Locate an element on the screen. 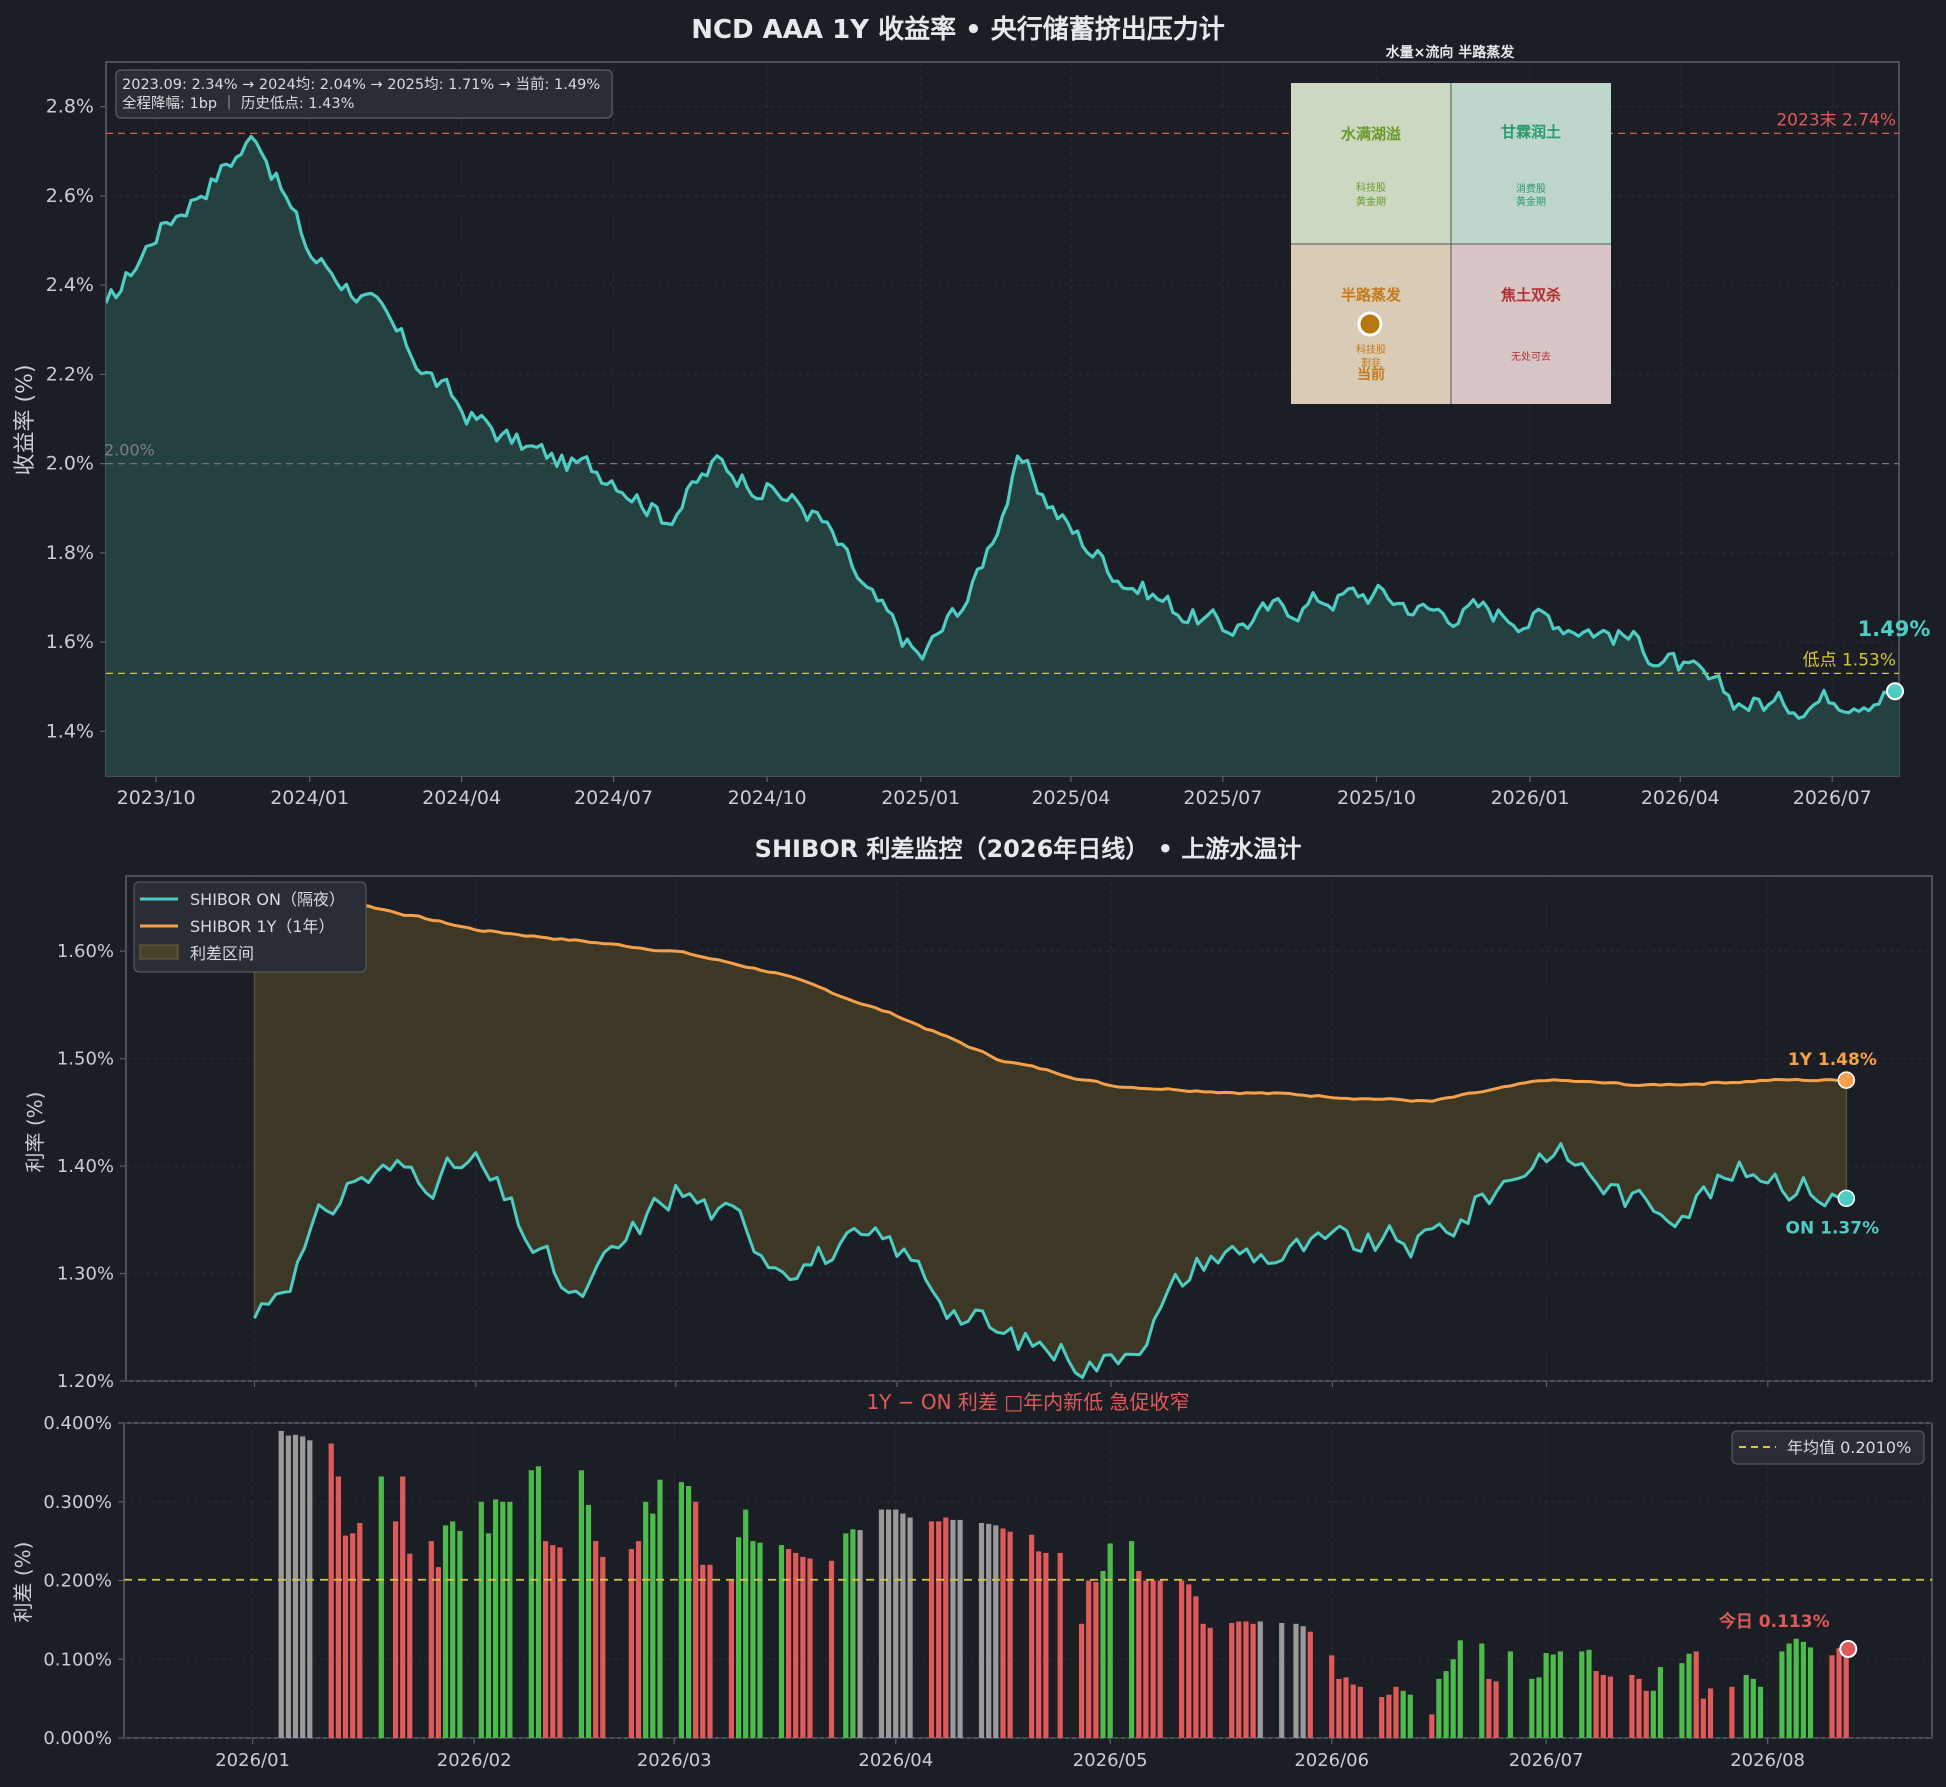  ncd-y-tick-label: 1.4% is located at coordinates (70, 731).